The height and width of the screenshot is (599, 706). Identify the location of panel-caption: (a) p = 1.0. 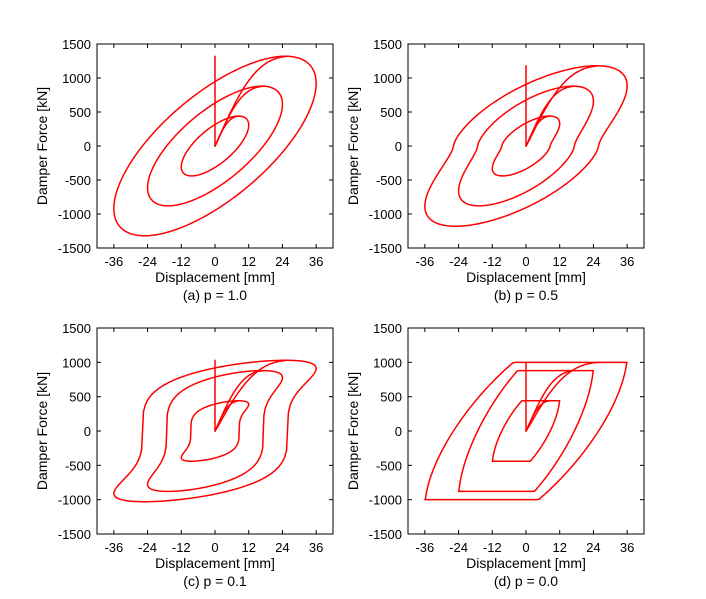
(215, 295).